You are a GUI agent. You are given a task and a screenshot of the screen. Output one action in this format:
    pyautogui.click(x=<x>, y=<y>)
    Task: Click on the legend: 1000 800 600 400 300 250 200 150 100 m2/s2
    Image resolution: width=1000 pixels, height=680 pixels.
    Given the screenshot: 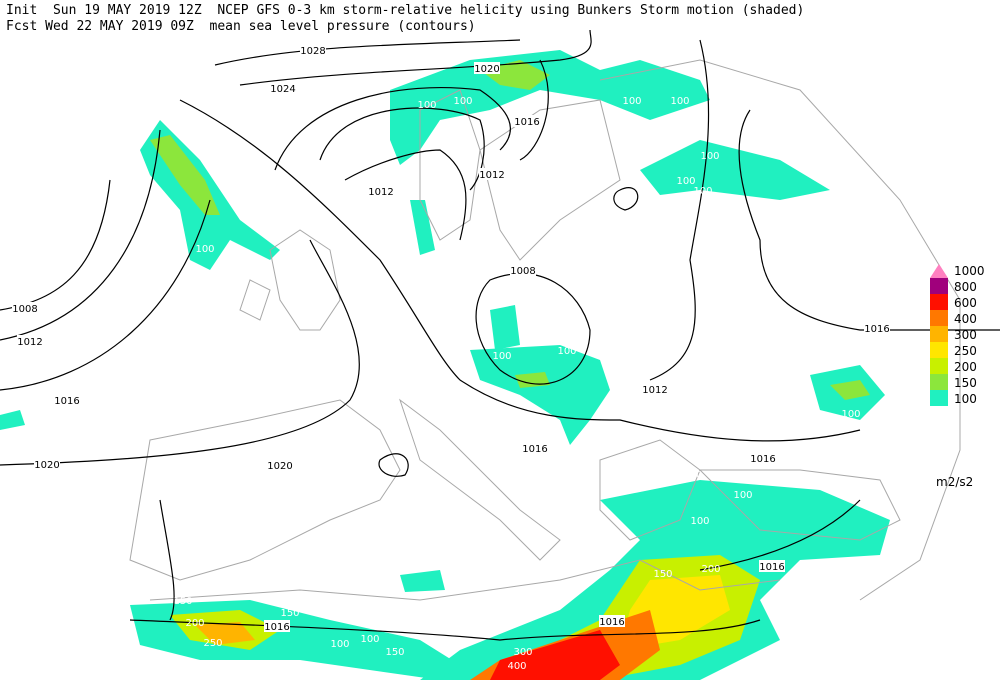 What is the action you would take?
    pyautogui.click(x=957, y=376)
    